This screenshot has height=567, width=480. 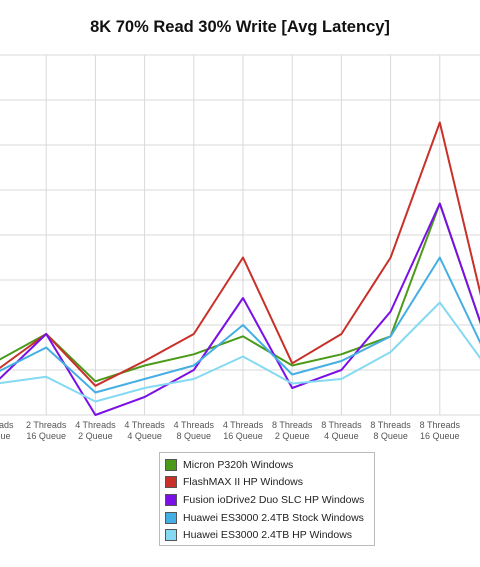 I want to click on legend-label: FlashMAX II HP Windows, so click(x=243, y=482).